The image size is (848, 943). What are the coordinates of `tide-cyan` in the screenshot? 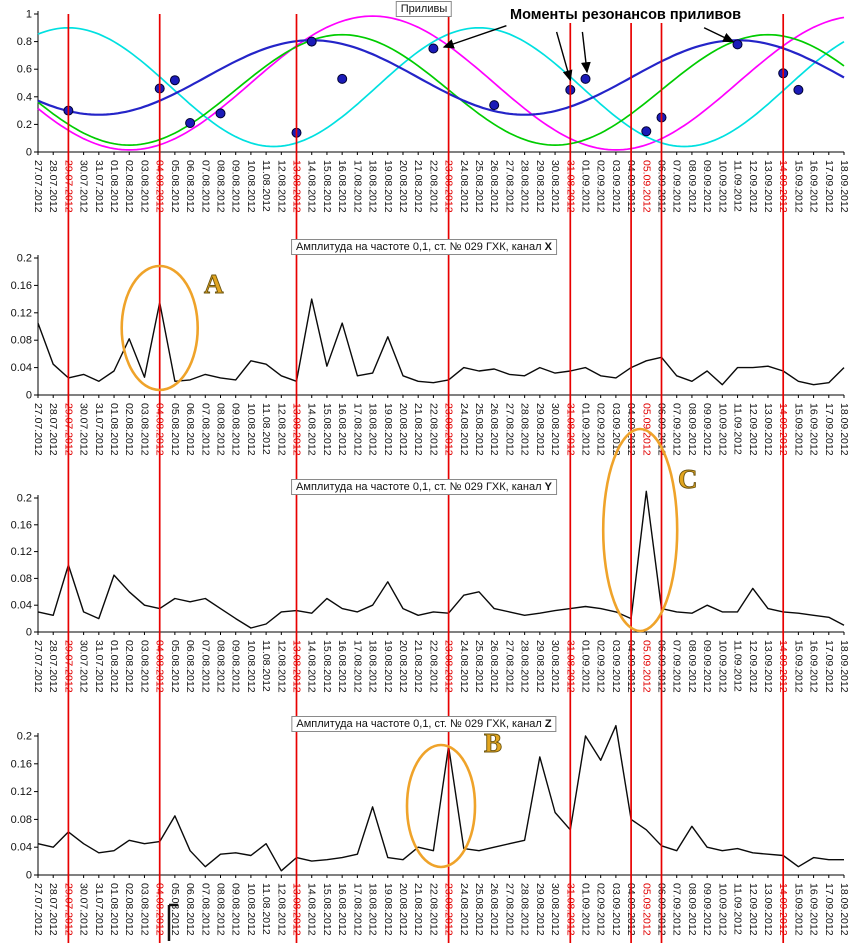 It's located at (441, 87).